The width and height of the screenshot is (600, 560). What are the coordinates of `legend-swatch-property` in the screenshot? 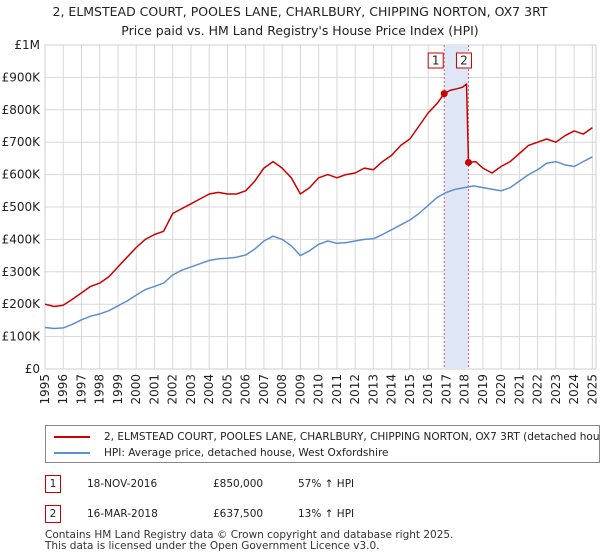 It's located at (72, 437).